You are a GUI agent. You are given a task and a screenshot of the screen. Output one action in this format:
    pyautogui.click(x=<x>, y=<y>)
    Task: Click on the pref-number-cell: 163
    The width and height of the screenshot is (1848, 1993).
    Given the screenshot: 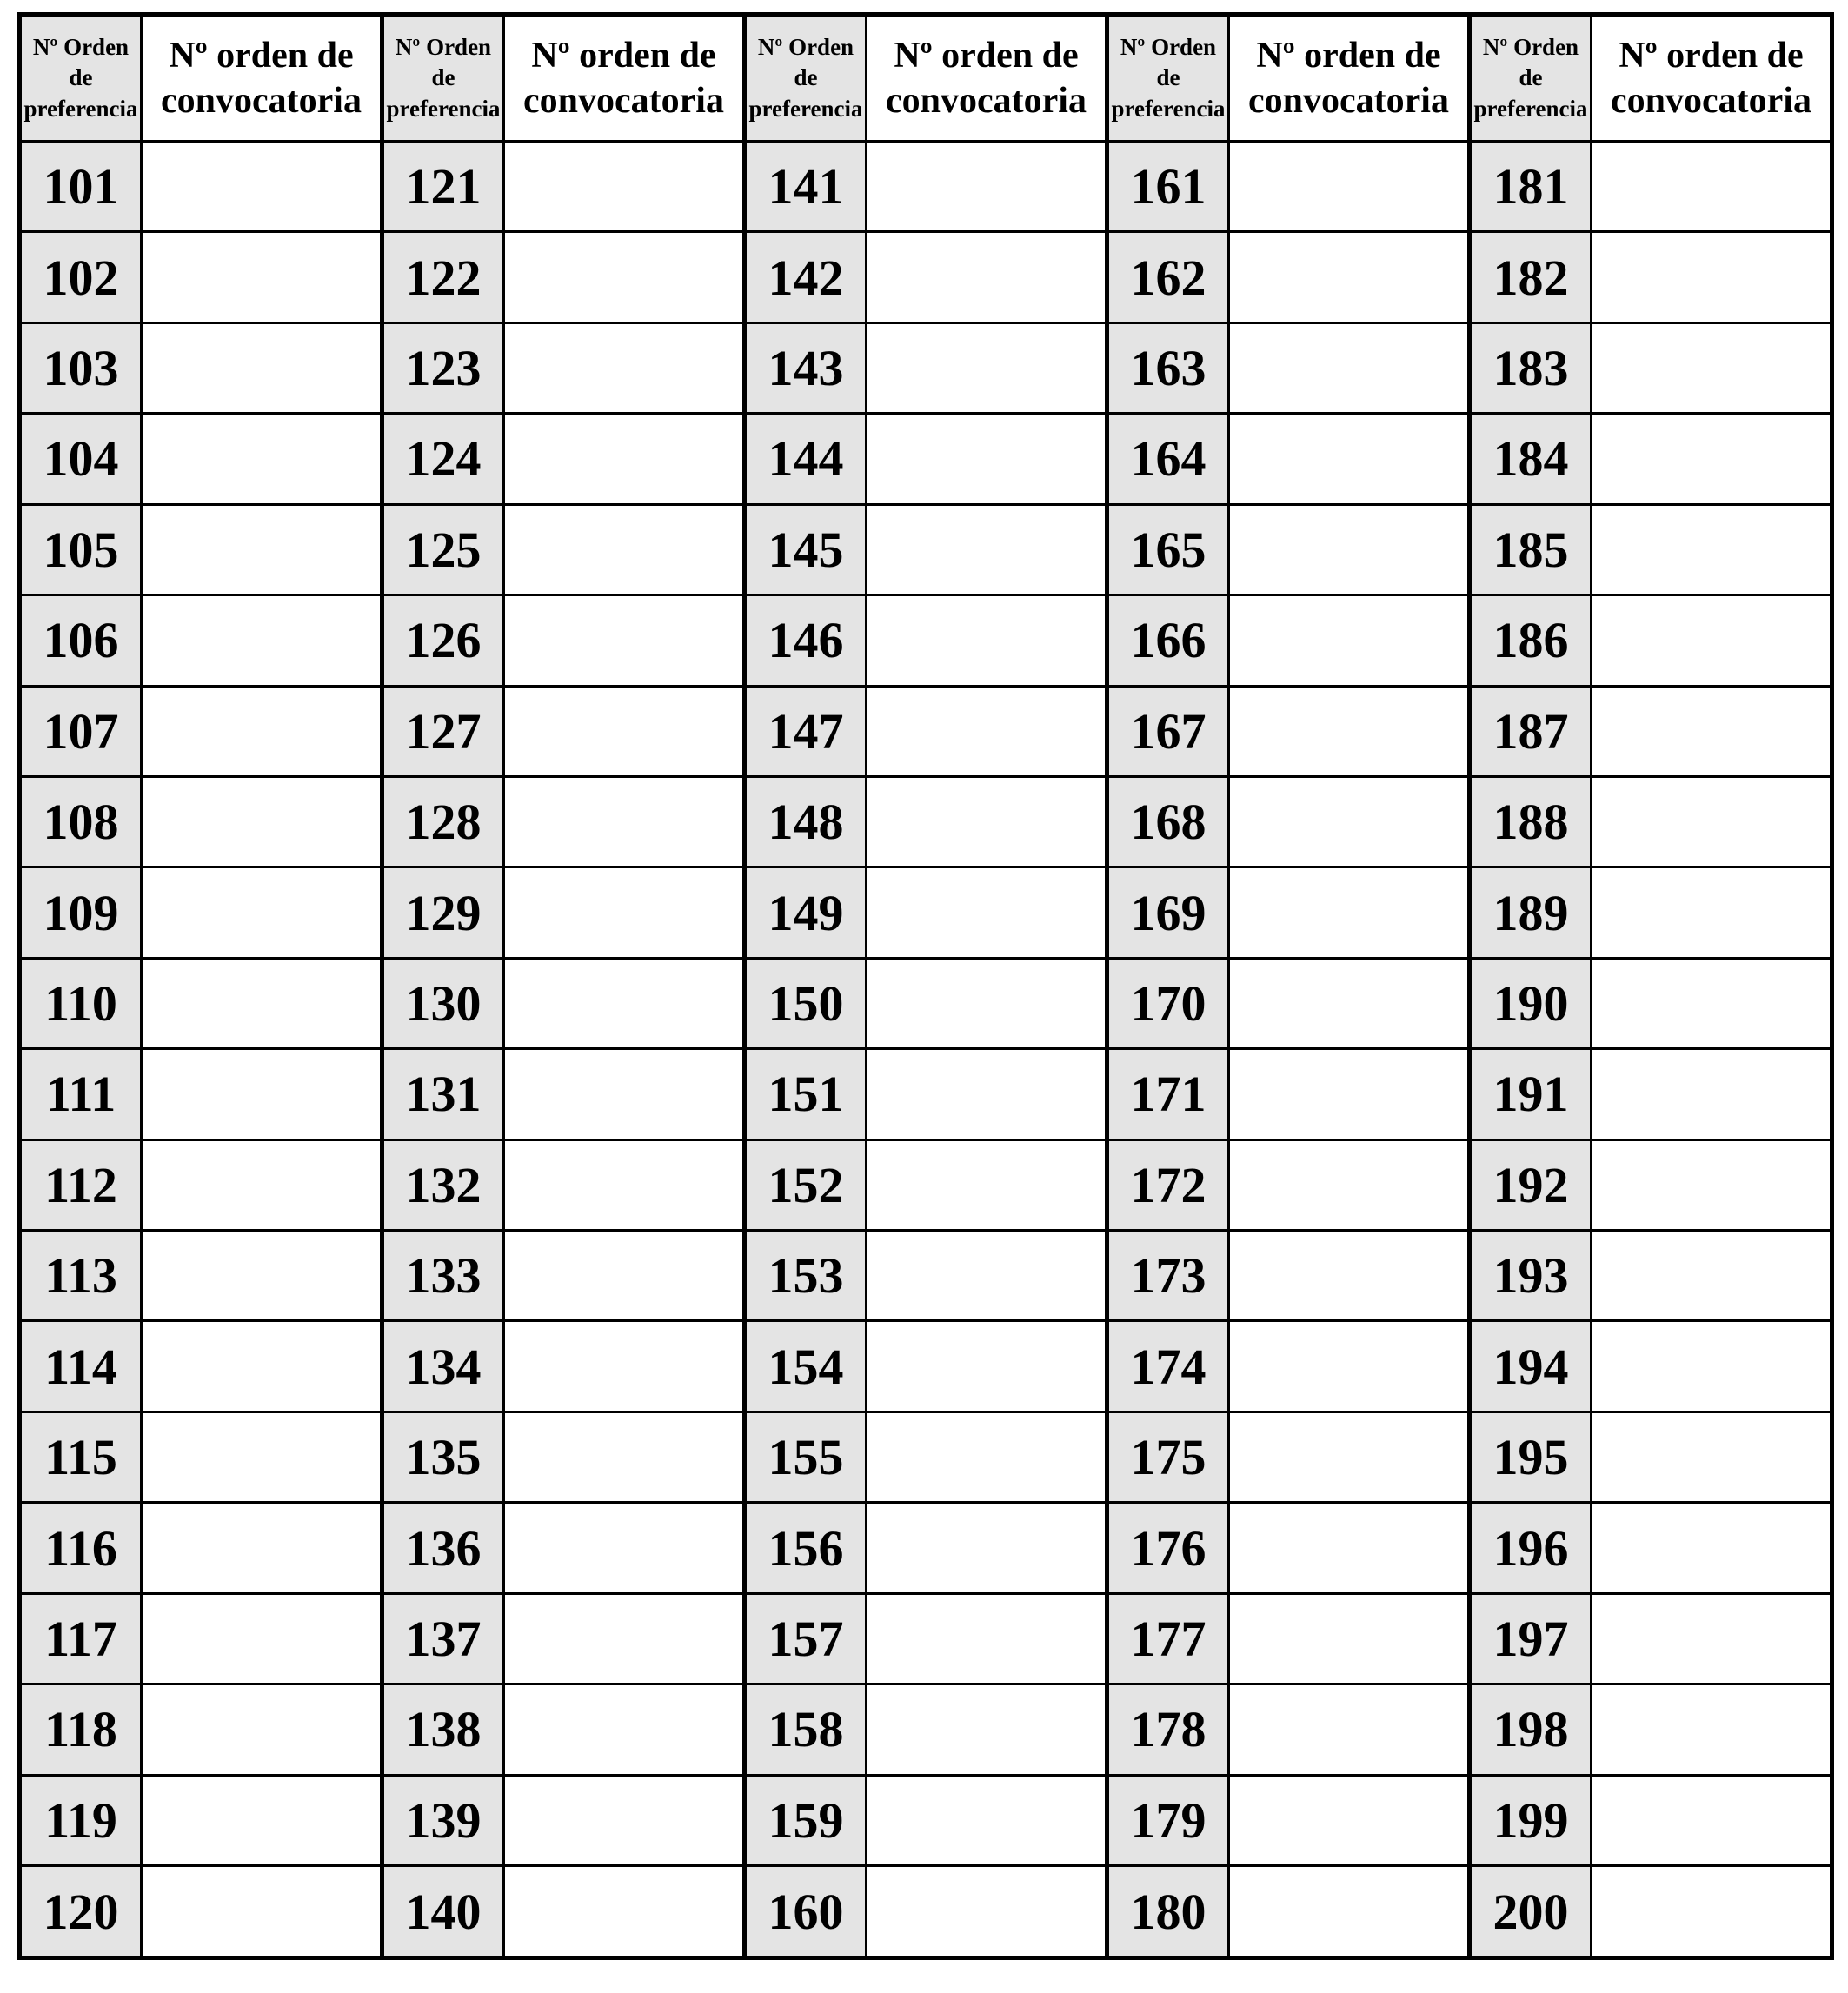 What is the action you would take?
    pyautogui.click(x=1167, y=368)
    